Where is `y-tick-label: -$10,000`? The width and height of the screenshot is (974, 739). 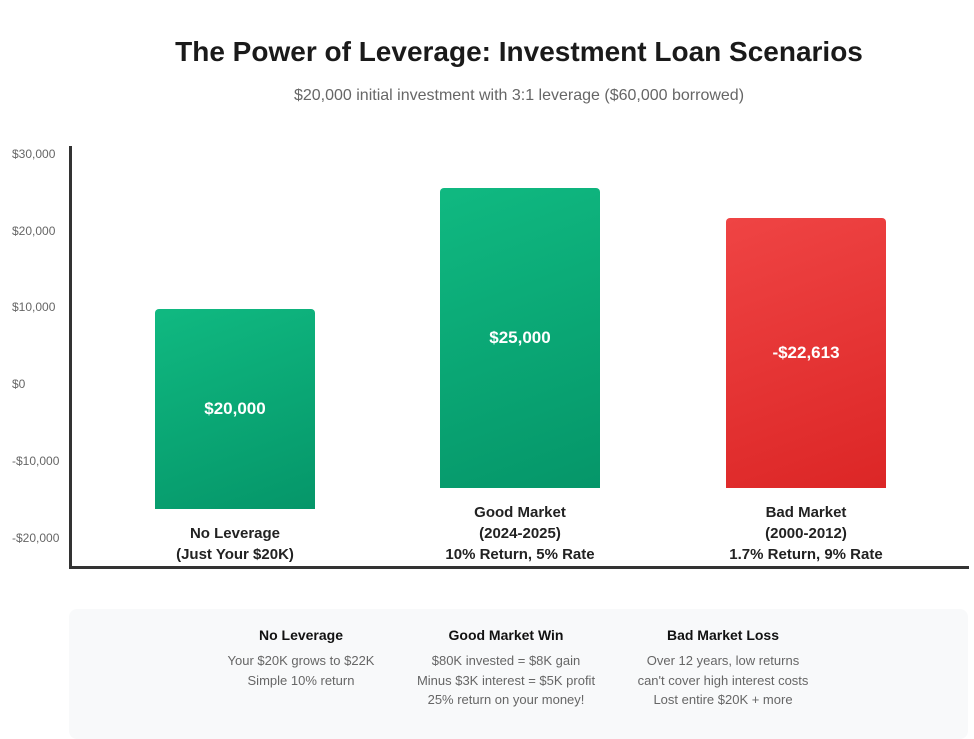
y-tick-label: -$10,000 is located at coordinates (36, 461).